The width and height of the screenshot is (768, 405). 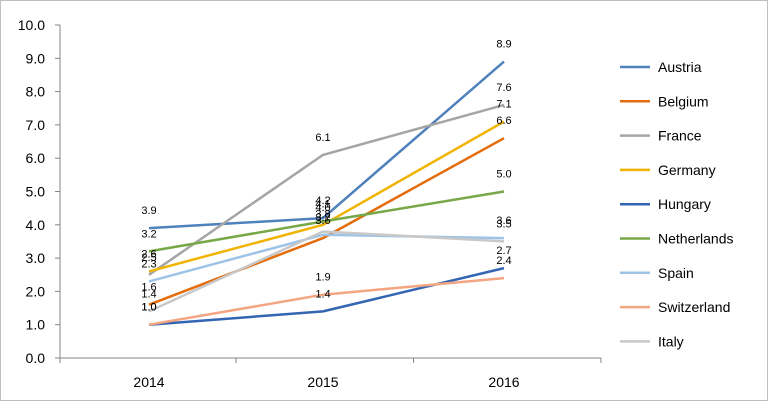 What do you see at coordinates (503, 251) in the screenshot?
I see `data-label: 2.7` at bounding box center [503, 251].